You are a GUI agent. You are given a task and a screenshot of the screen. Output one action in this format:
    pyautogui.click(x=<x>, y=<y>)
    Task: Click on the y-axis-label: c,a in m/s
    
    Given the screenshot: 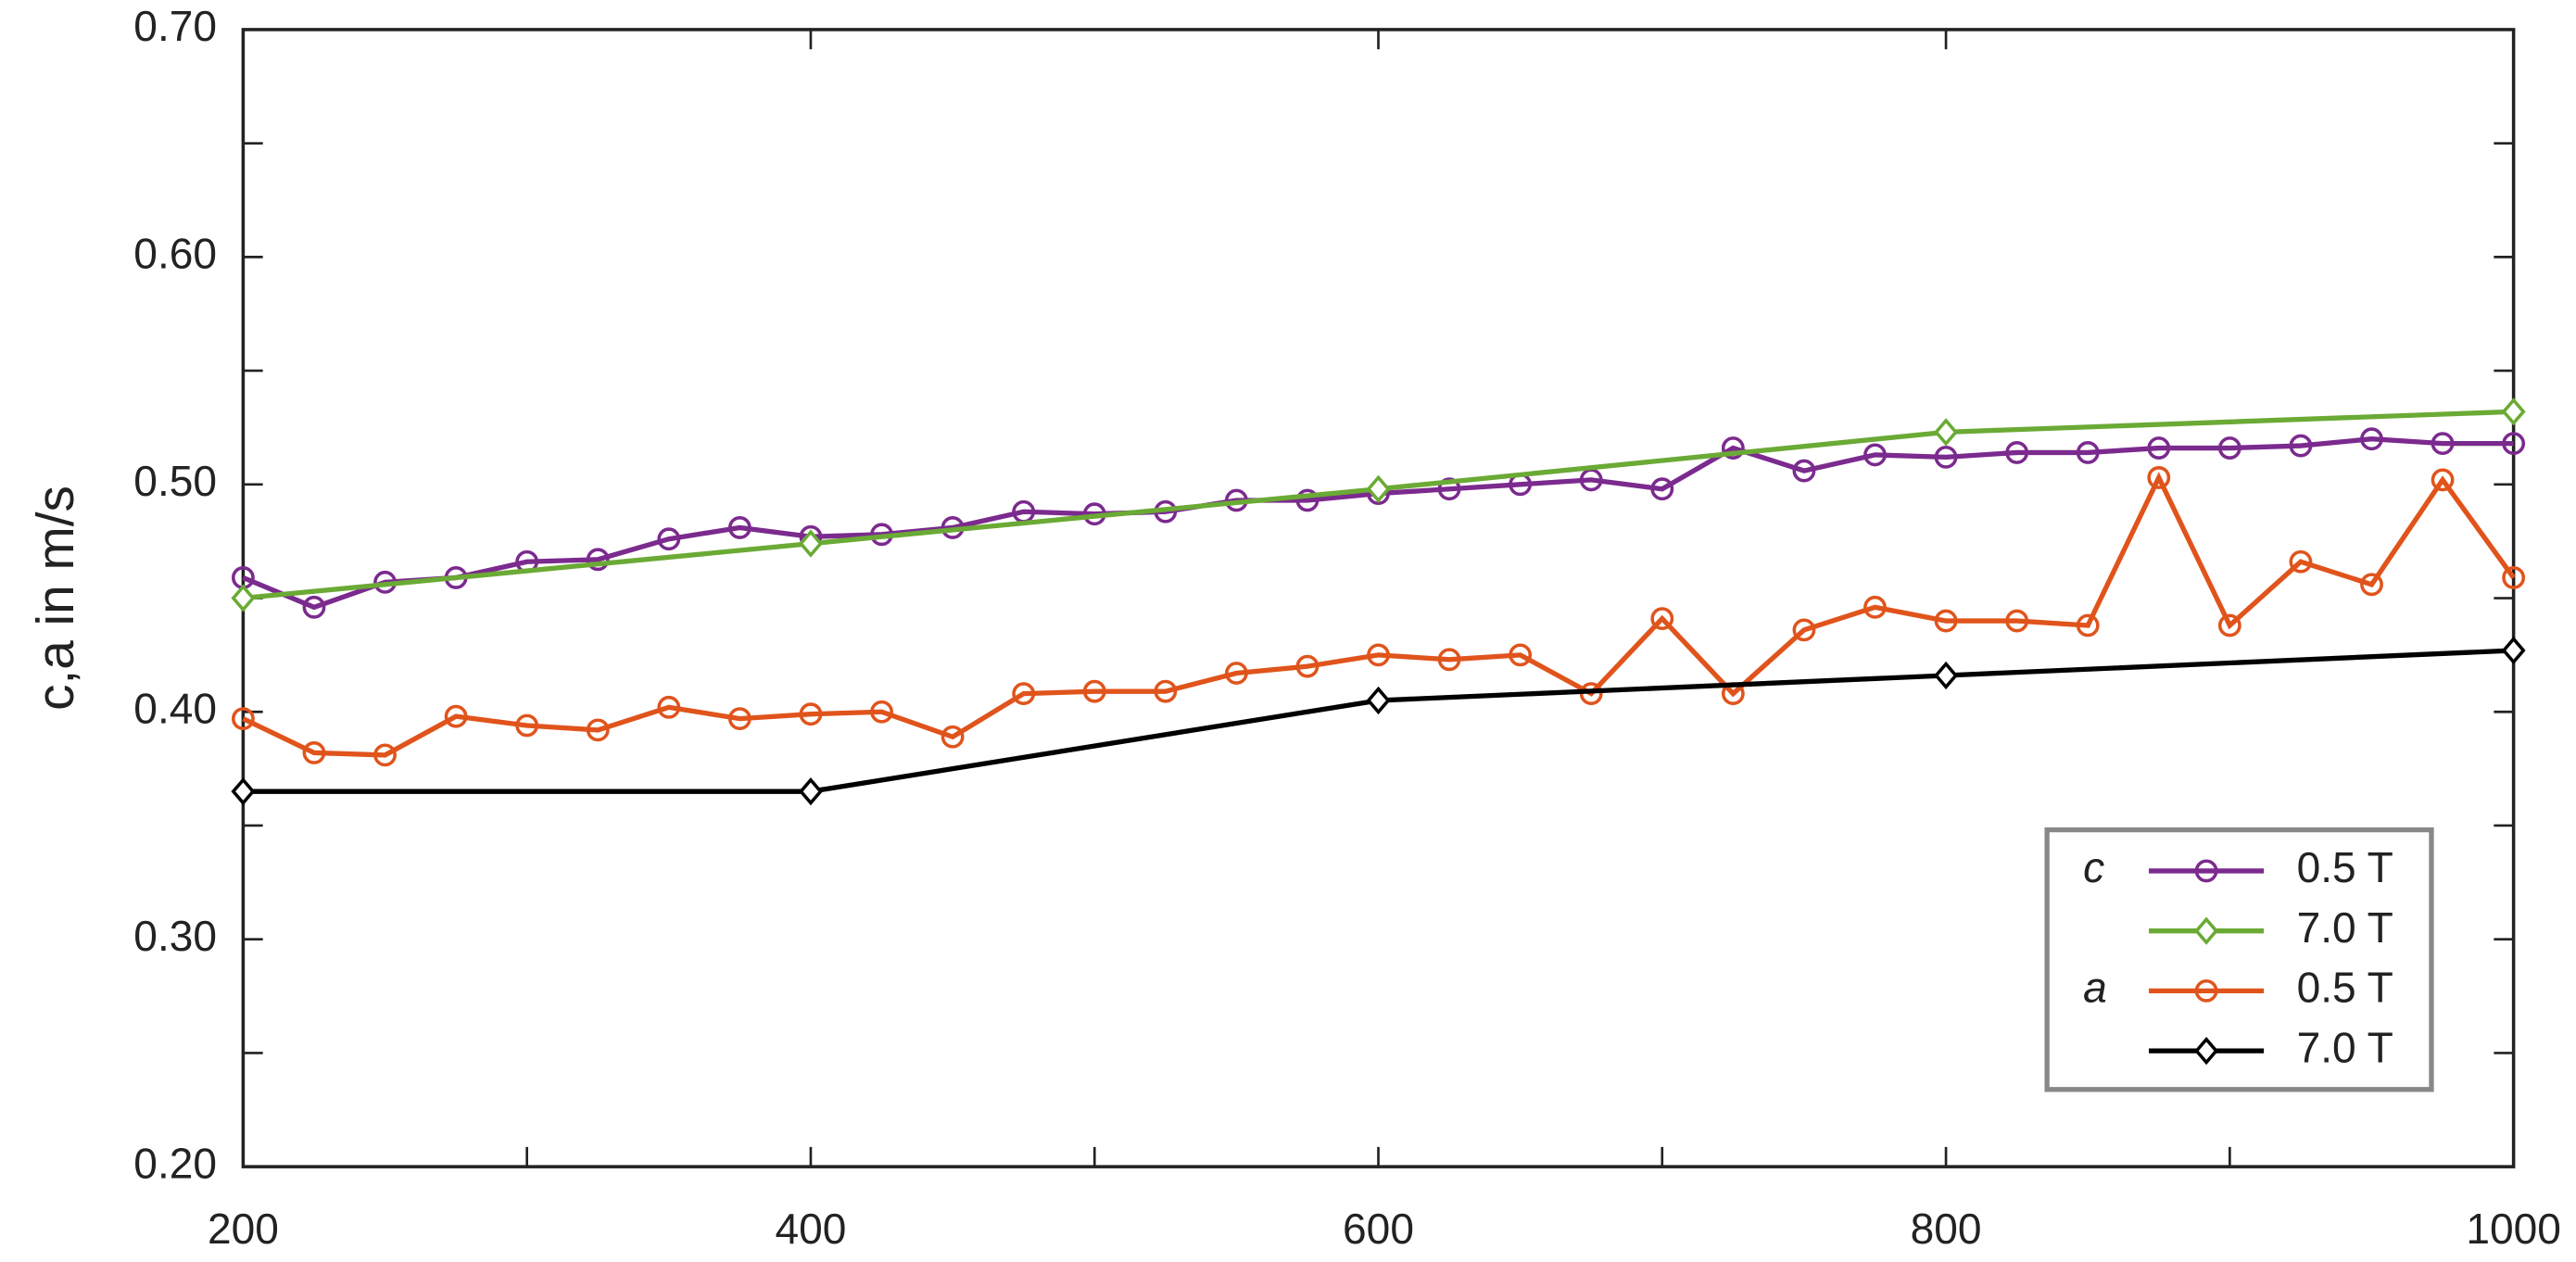 What is the action you would take?
    pyautogui.click(x=56, y=598)
    